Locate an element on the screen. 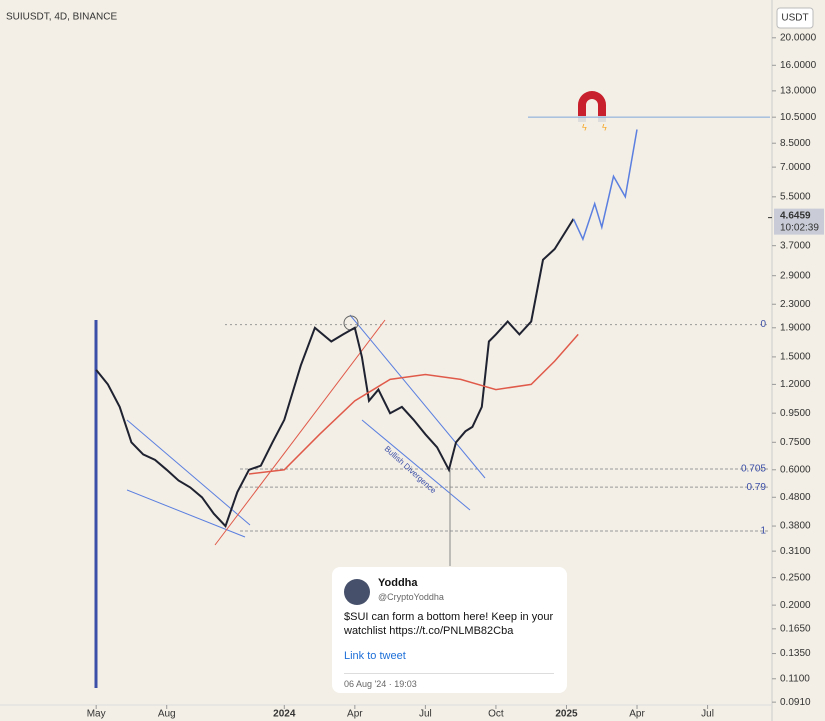 The image size is (825, 721). y-tick-label: 2.3000 is located at coordinates (795, 304).